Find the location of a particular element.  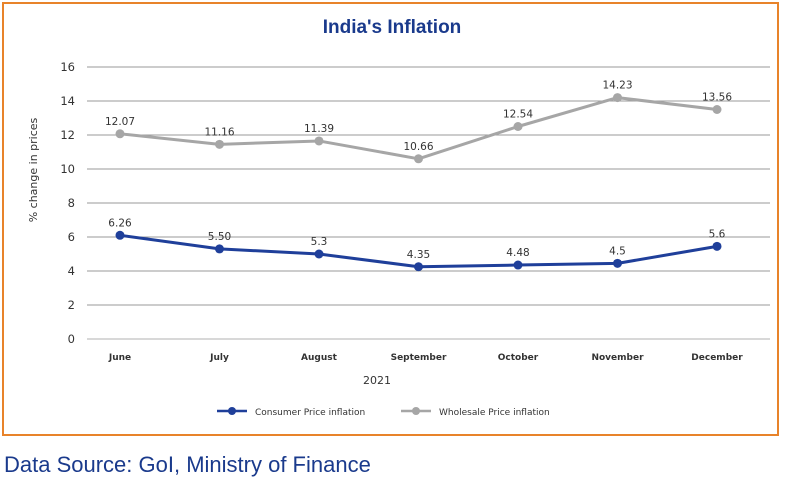

x-tick-label: November is located at coordinates (617, 358).